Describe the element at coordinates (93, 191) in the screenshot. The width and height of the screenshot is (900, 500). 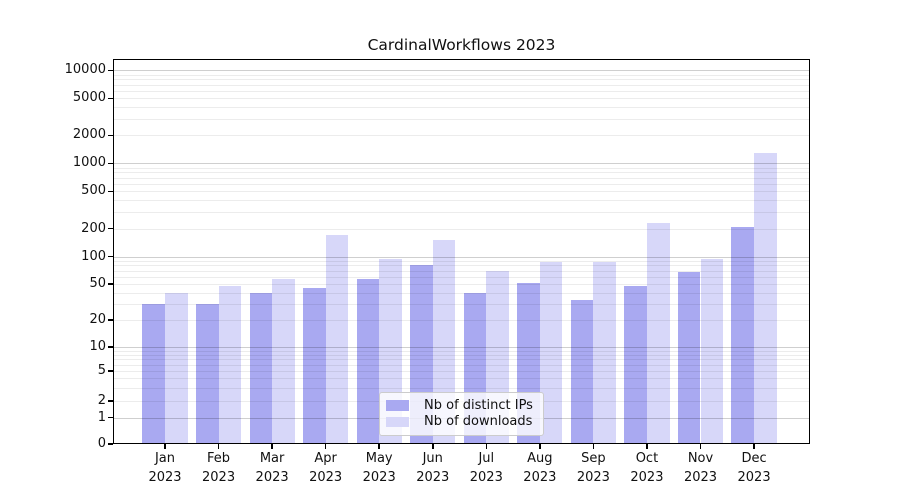
I see `y-tick-label: 500` at that location.